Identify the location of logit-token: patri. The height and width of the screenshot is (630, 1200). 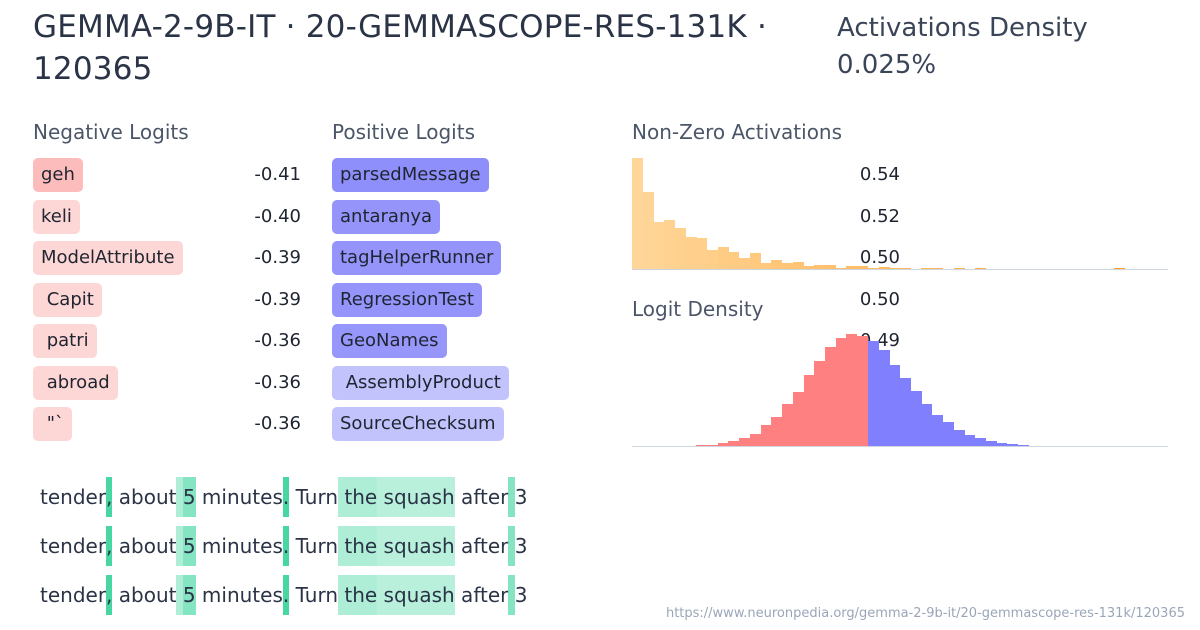
(65, 341).